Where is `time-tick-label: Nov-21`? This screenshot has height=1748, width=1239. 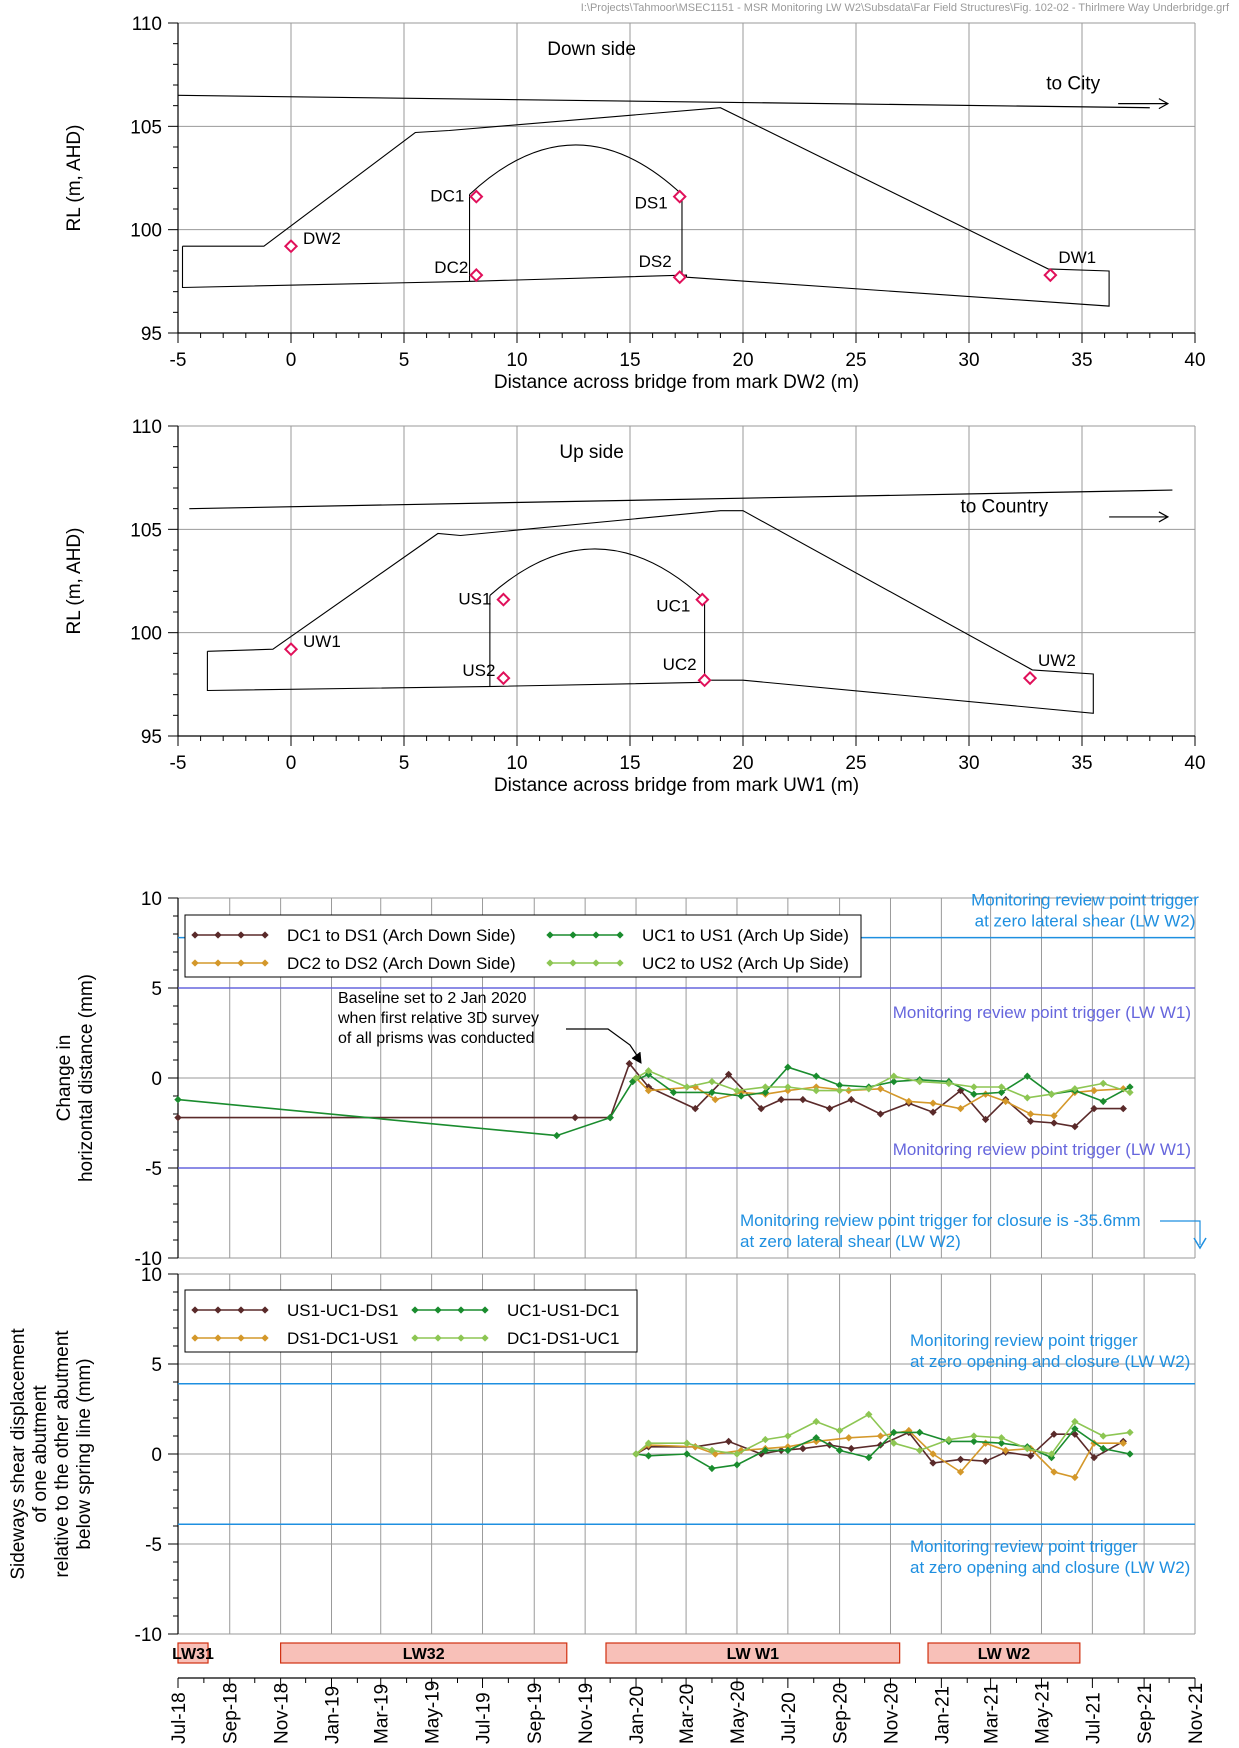 time-tick-label: Nov-21 is located at coordinates (1196, 1713).